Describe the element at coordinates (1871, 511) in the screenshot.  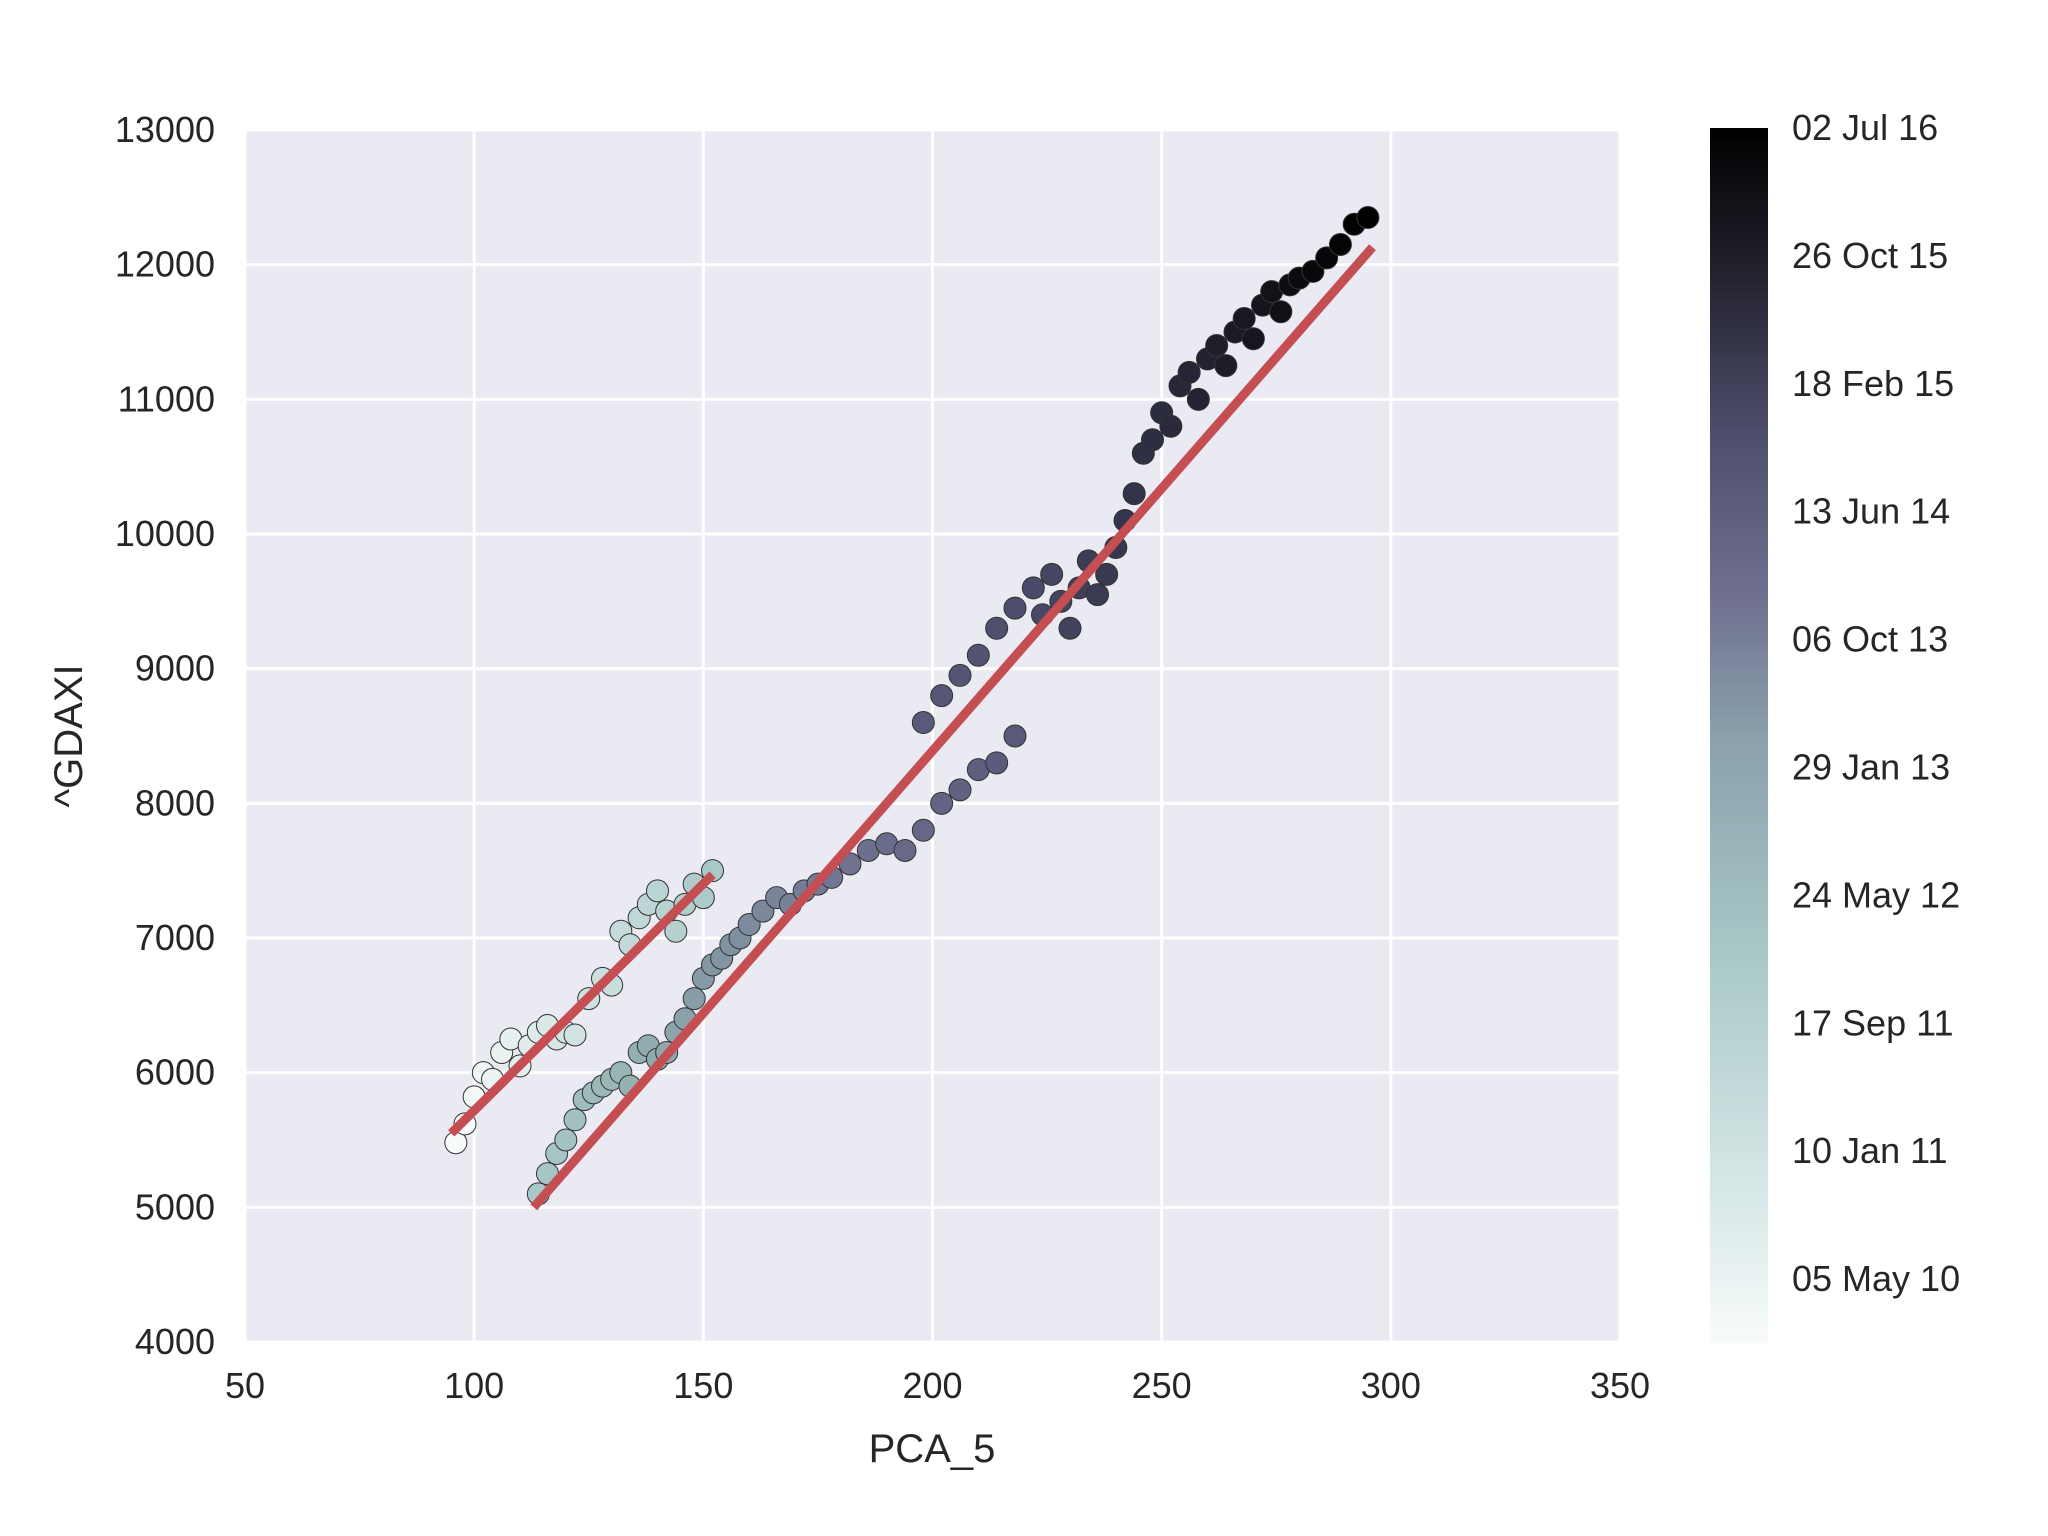
I see `colorbar-tick-label: 13 Jun 14` at that location.